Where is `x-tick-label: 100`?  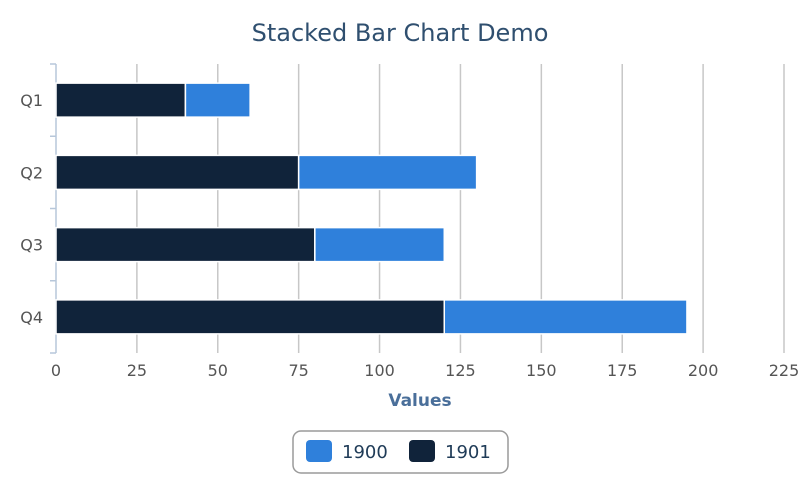
x-tick-label: 100 is located at coordinates (379, 370).